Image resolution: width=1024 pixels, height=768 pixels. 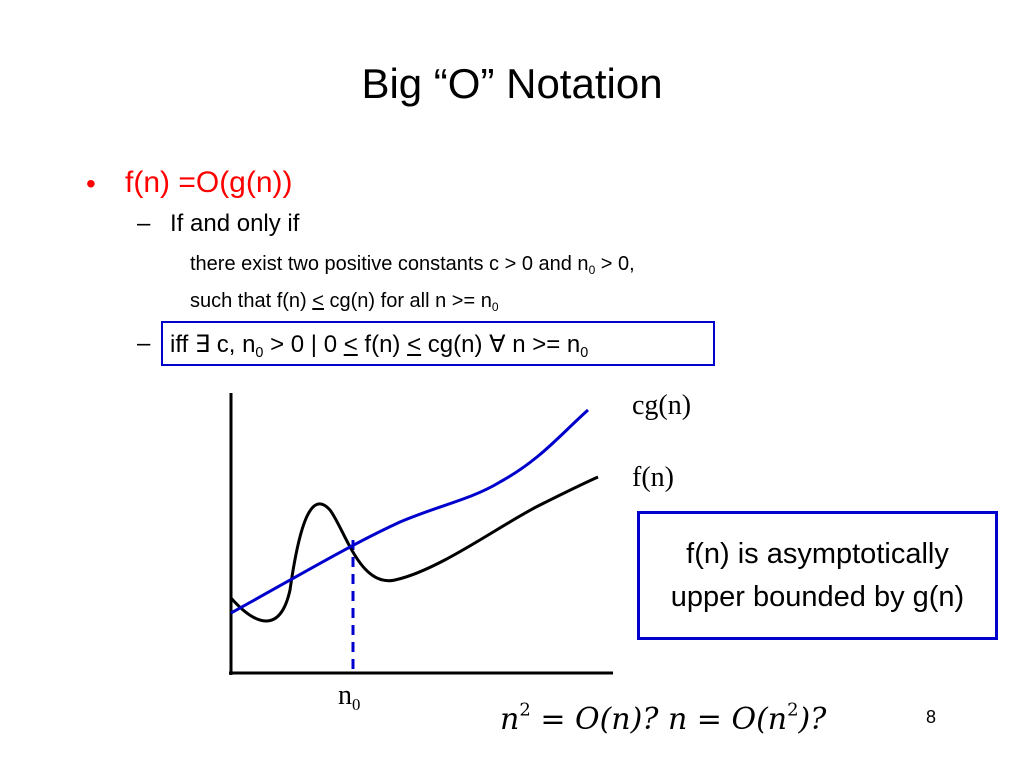 I want to click on condition-text: such that f(n), so click(x=251, y=301).